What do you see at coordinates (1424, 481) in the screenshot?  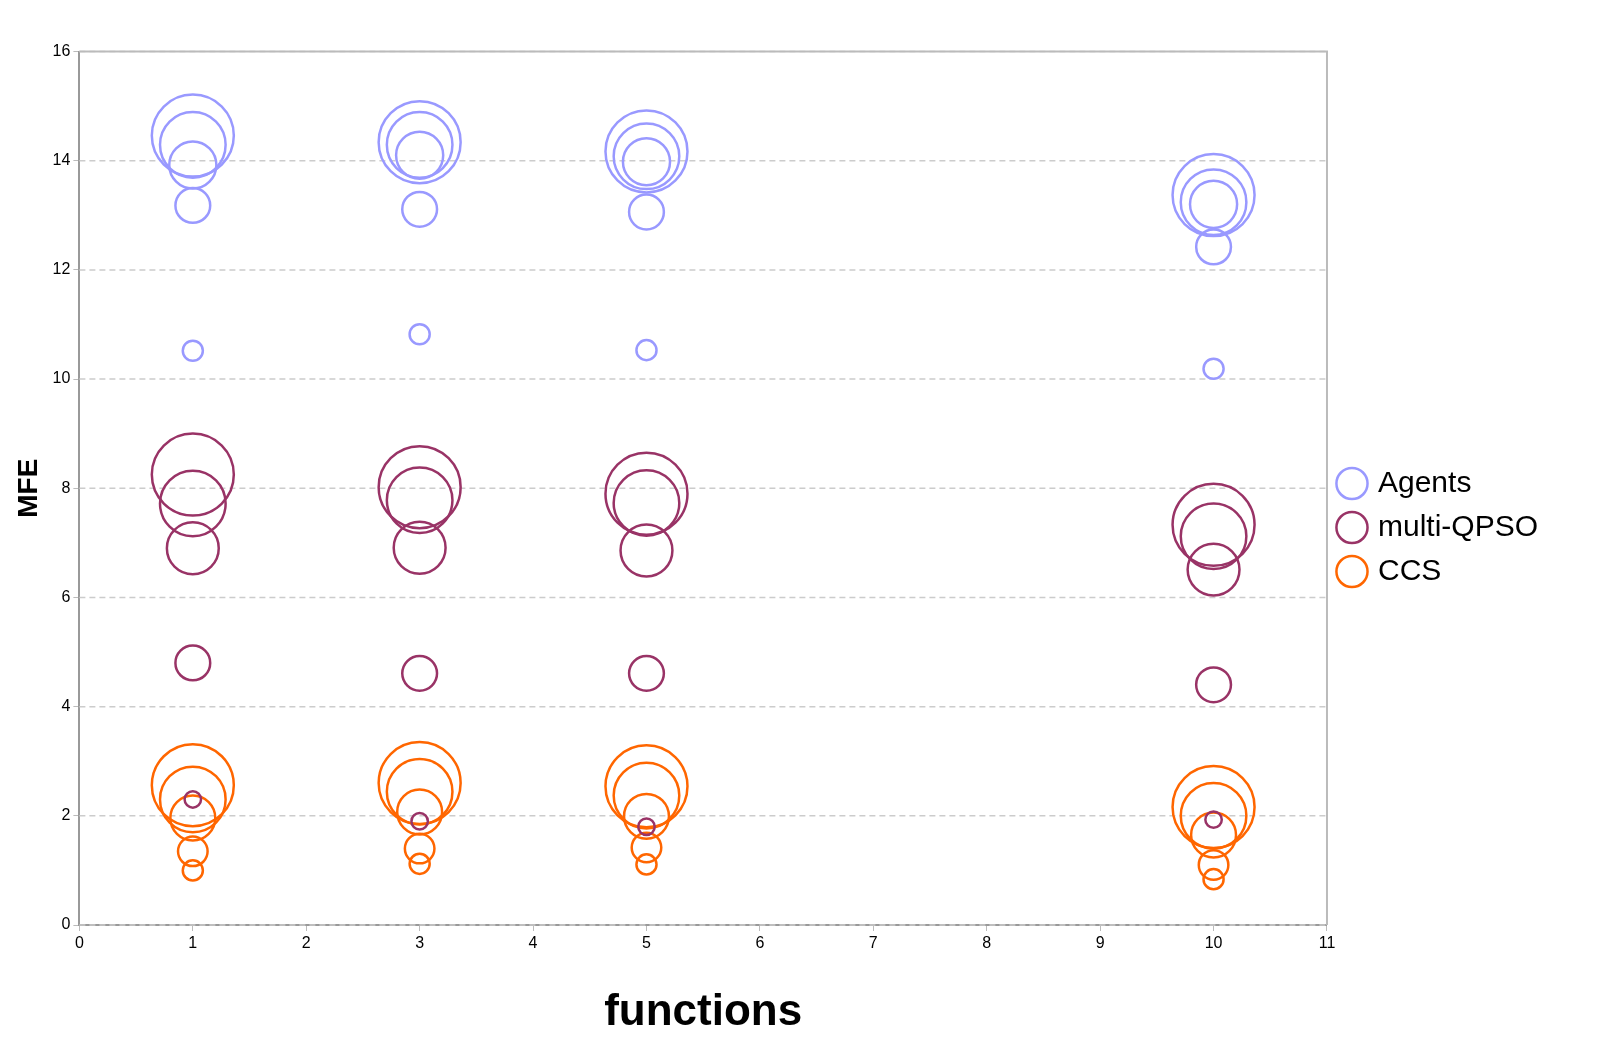 I see `legend-label: Agents` at bounding box center [1424, 481].